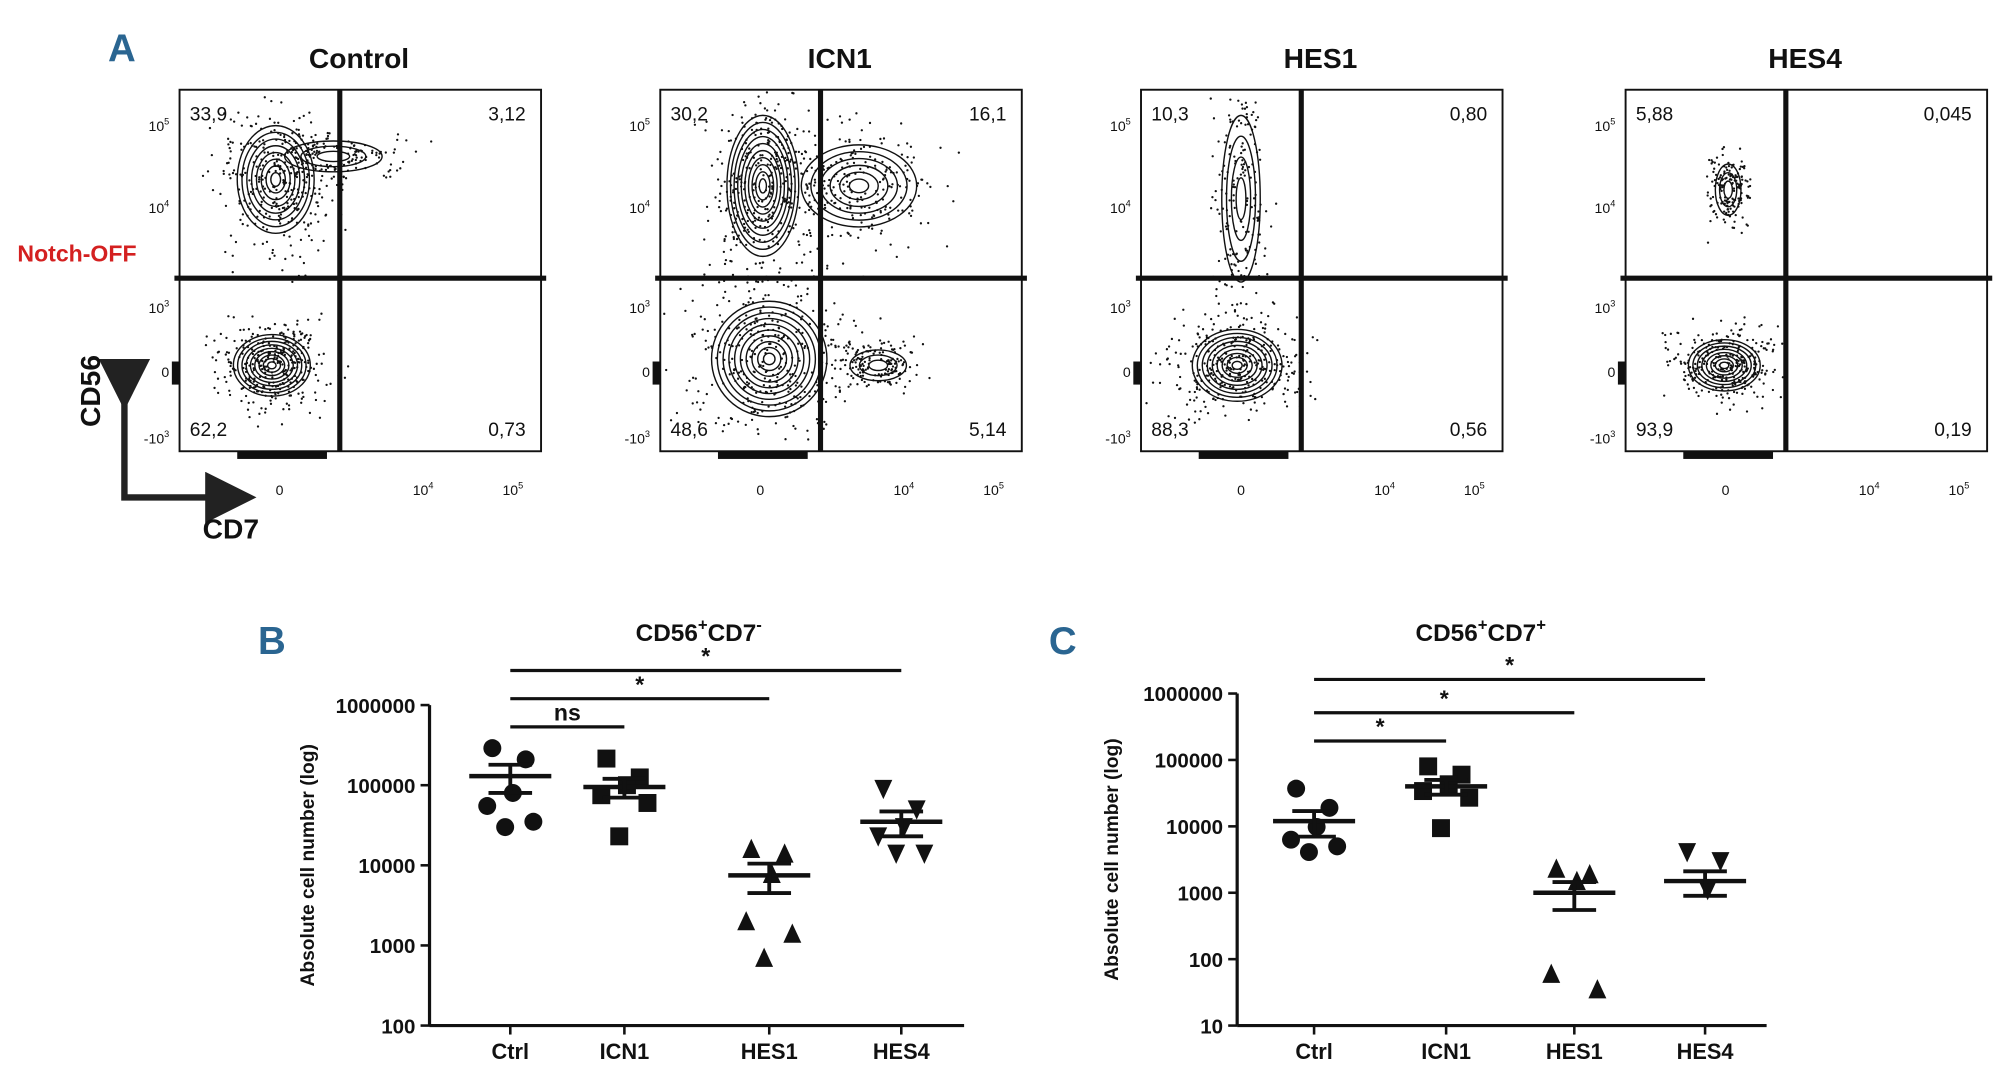 The image size is (2000, 1073). Describe the element at coordinates (159, 124) in the screenshot. I see `y-tick-label: 105` at that location.